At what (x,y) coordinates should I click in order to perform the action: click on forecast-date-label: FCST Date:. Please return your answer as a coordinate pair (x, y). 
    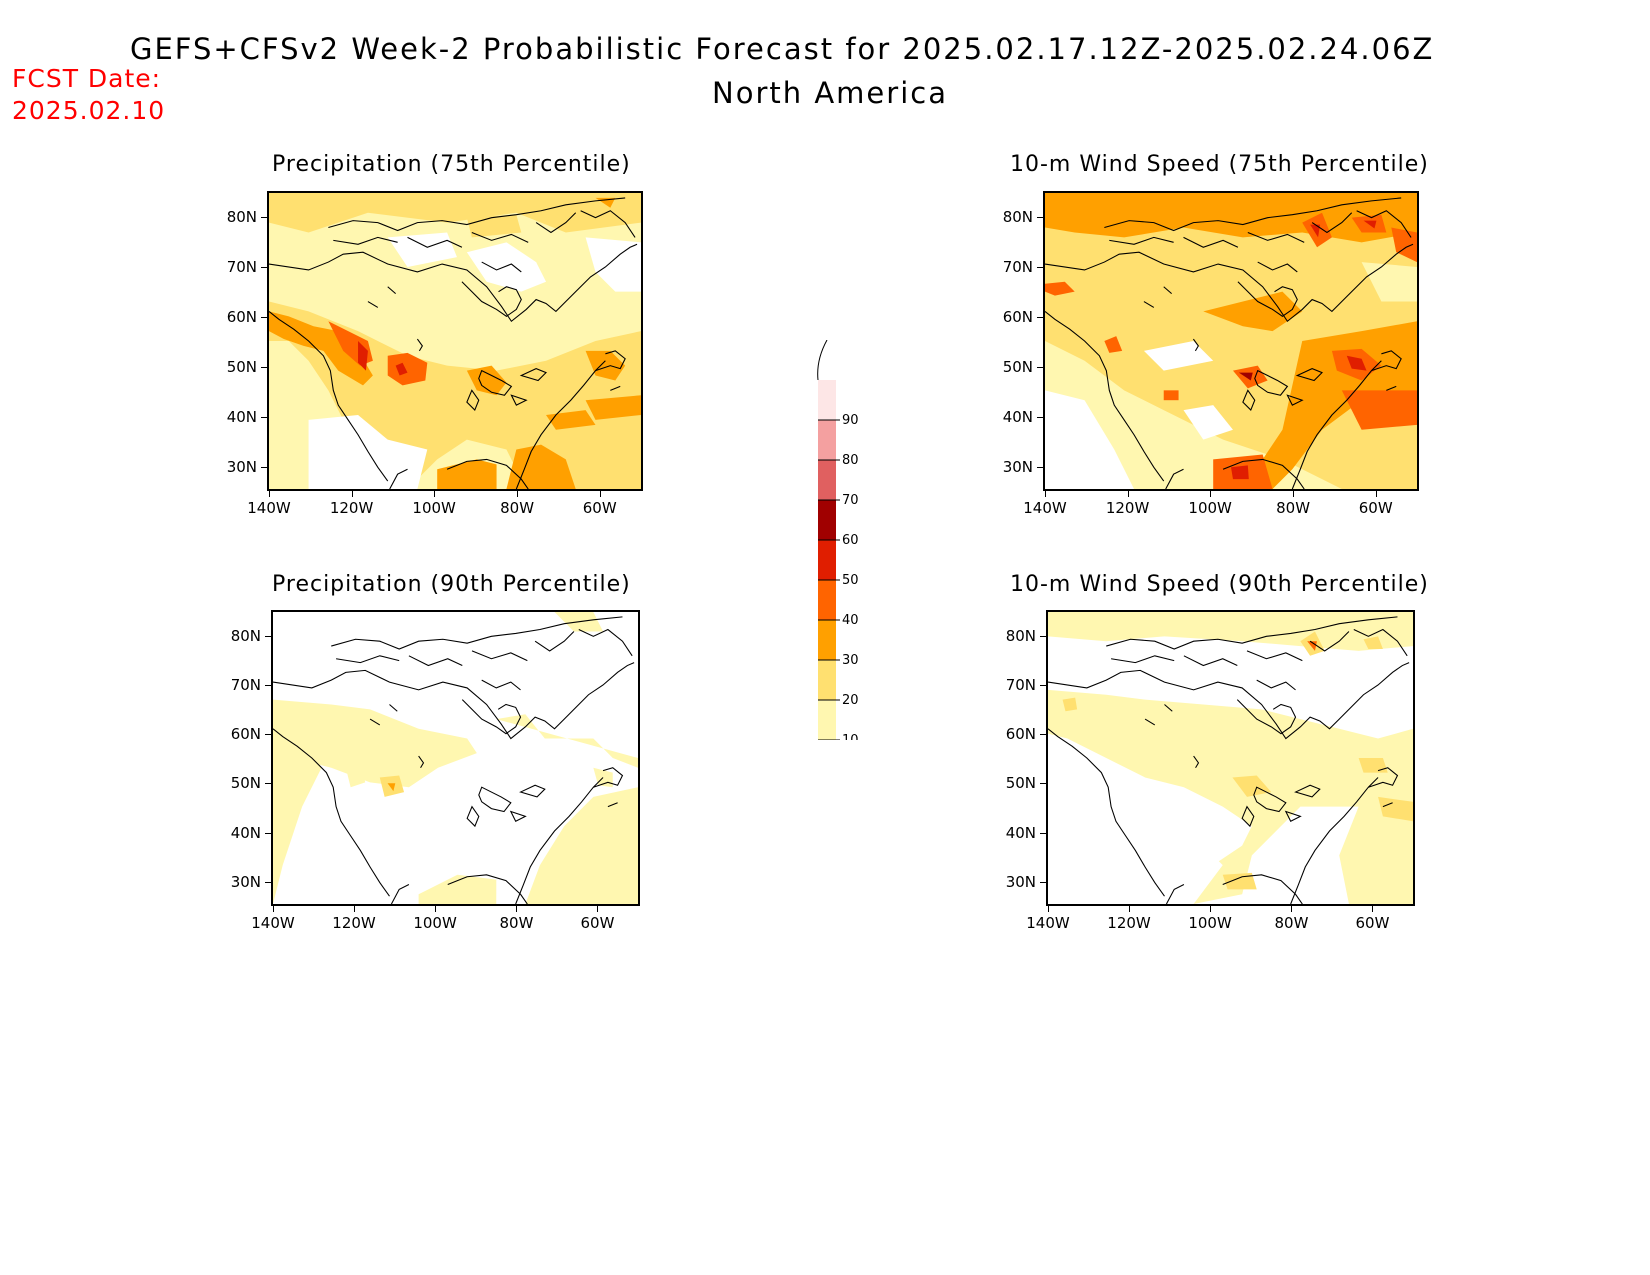
    Looking at the image, I should click on (87, 78).